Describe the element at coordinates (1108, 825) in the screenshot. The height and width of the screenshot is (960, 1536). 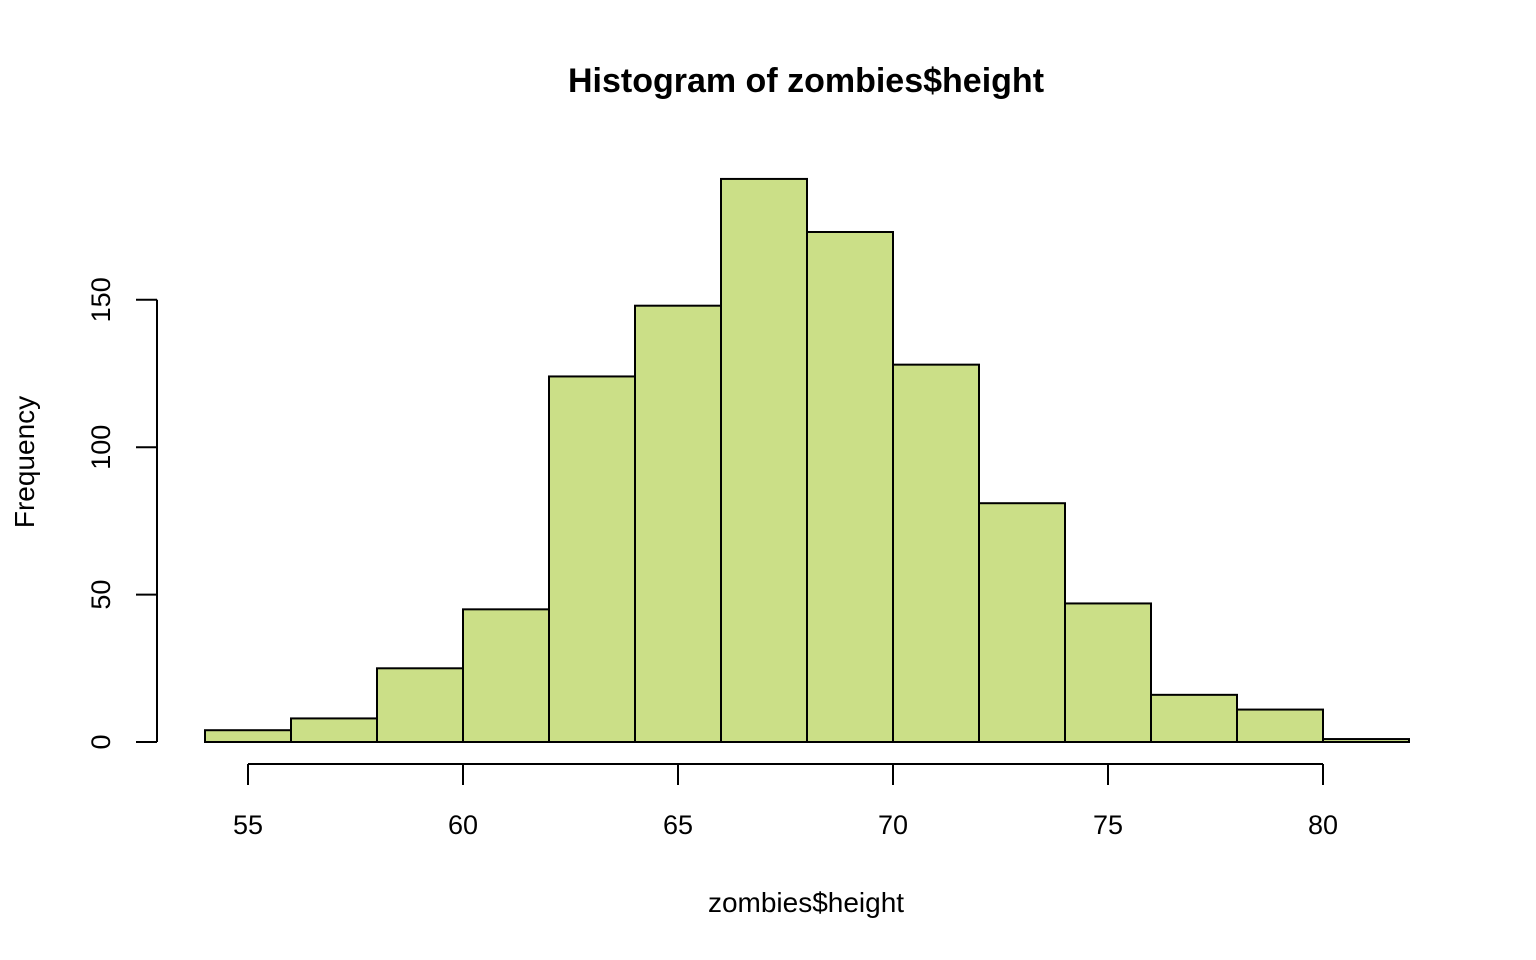
I see `x-tick-label: 75` at that location.